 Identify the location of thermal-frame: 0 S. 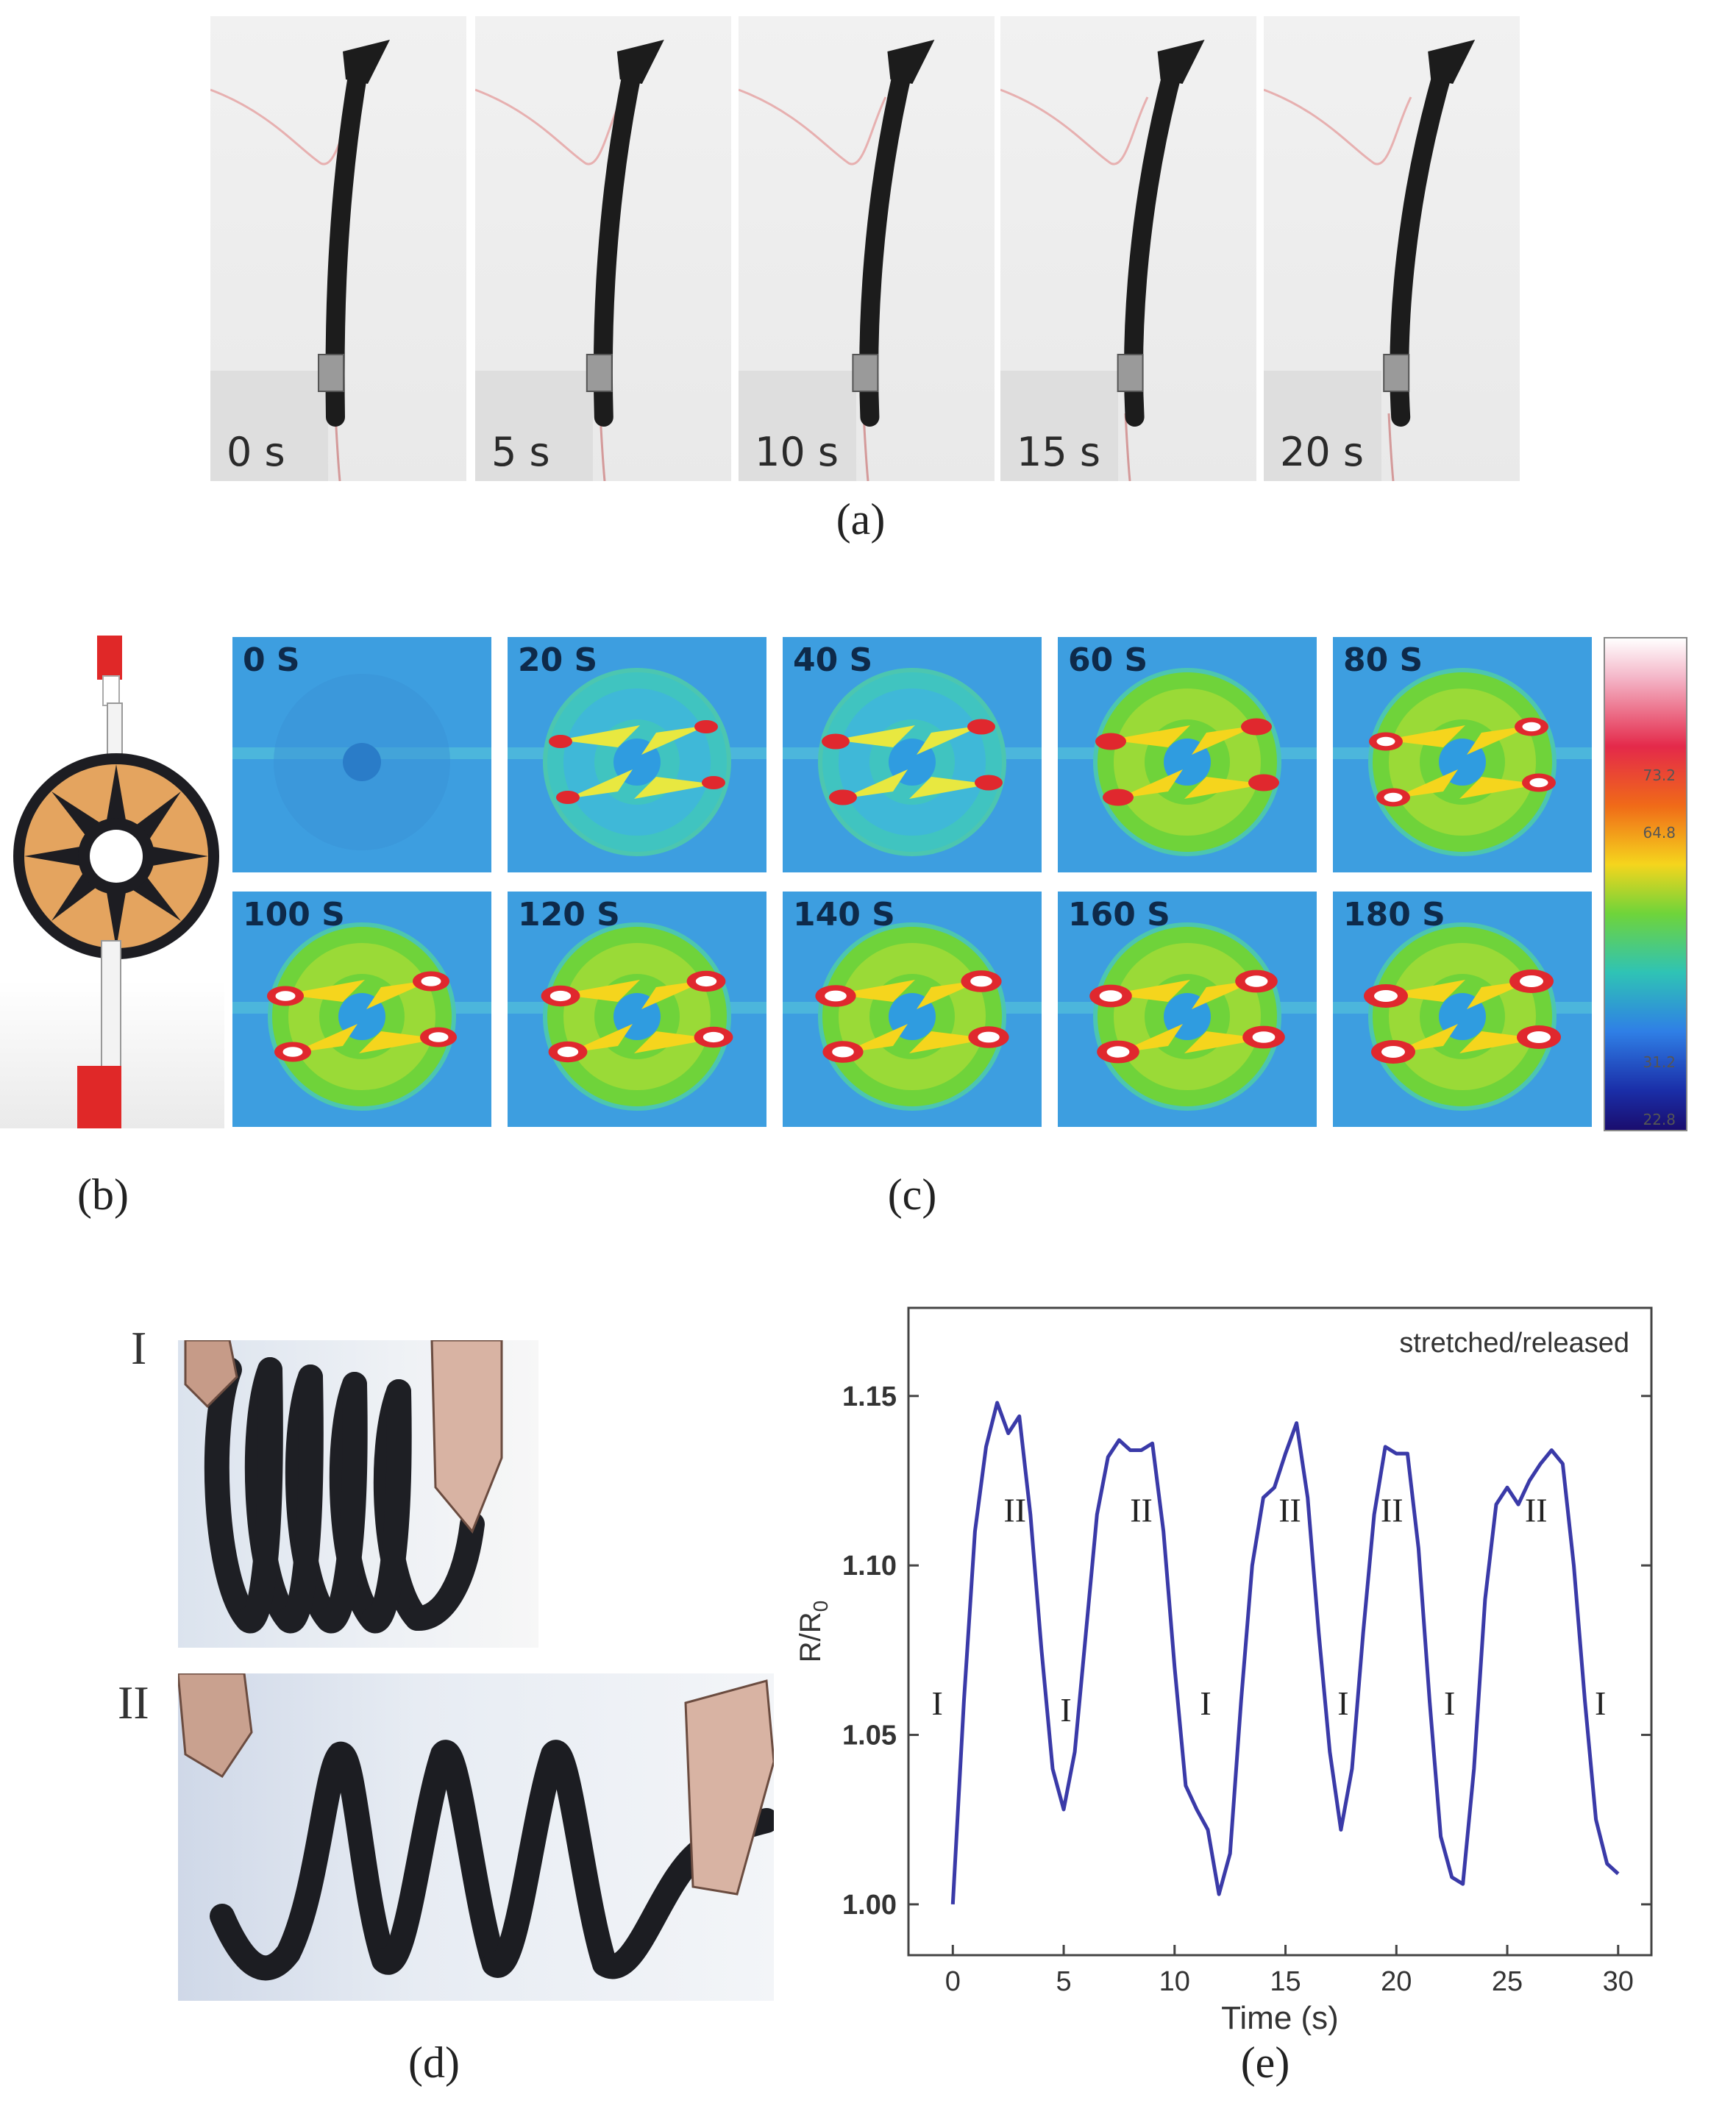
(361, 755).